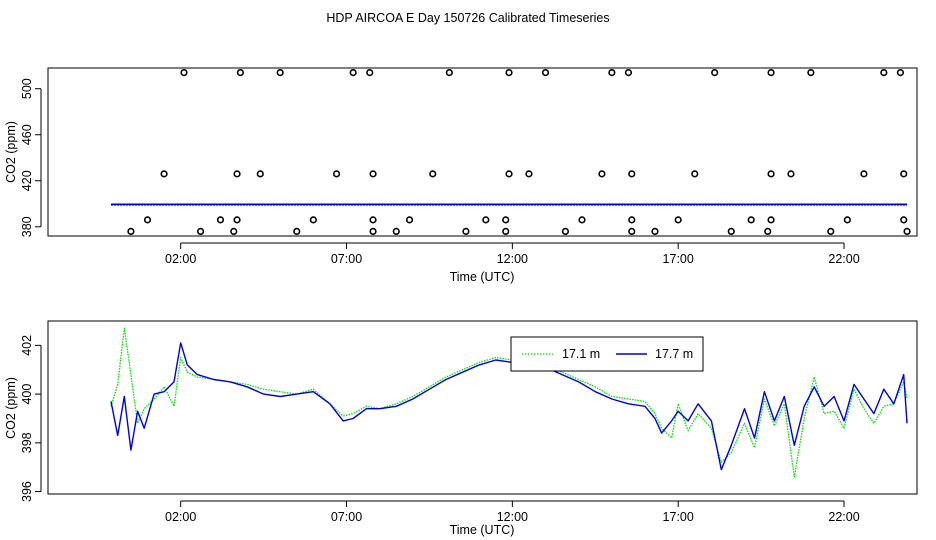 Image resolution: width=936 pixels, height=540 pixels. Describe the element at coordinates (27, 394) in the screenshot. I see `y-tick-label: 400` at that location.